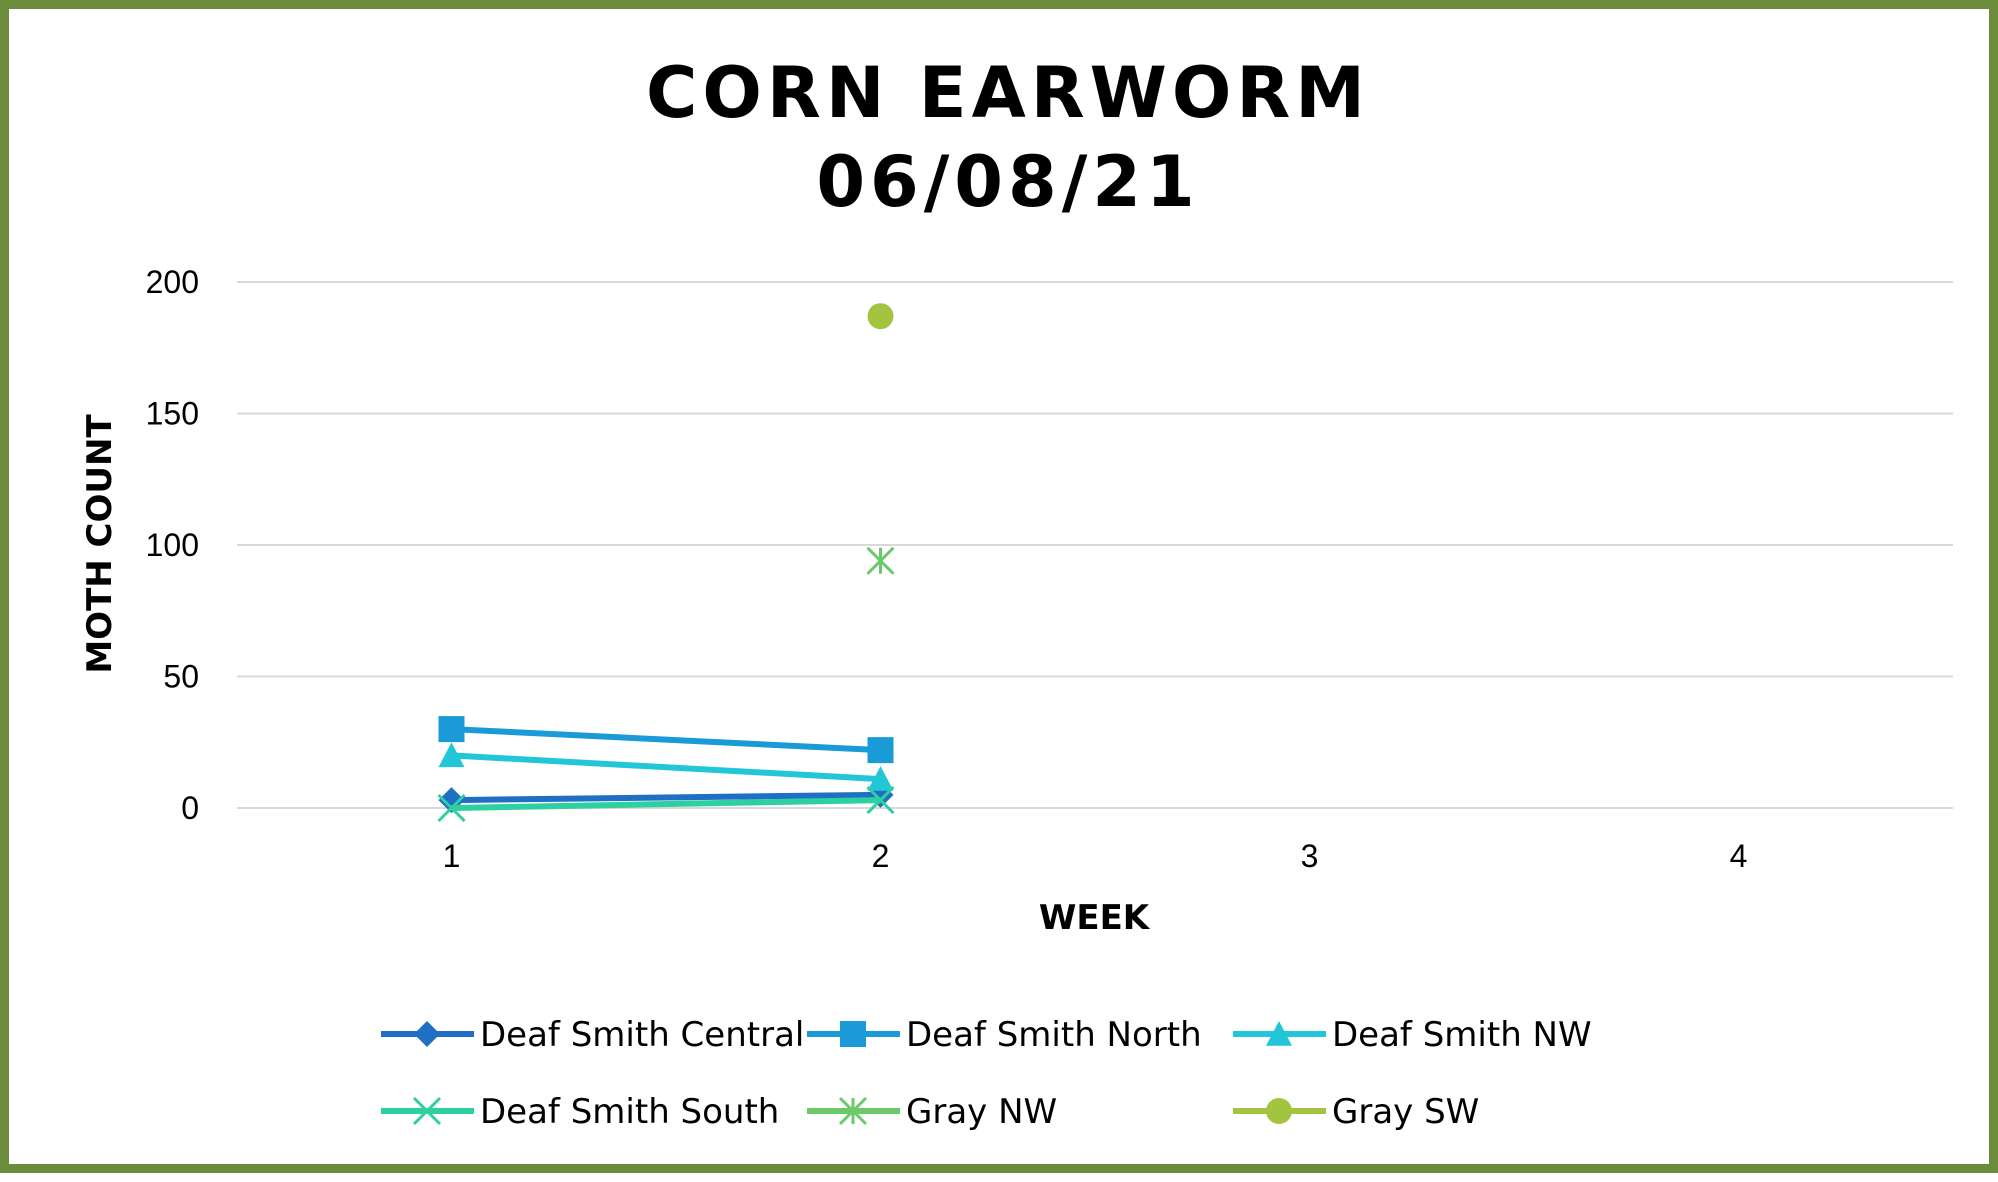  What do you see at coordinates (1095, 856) in the screenshot?
I see `x-axis-tick-labels: 1 2 3 4` at bounding box center [1095, 856].